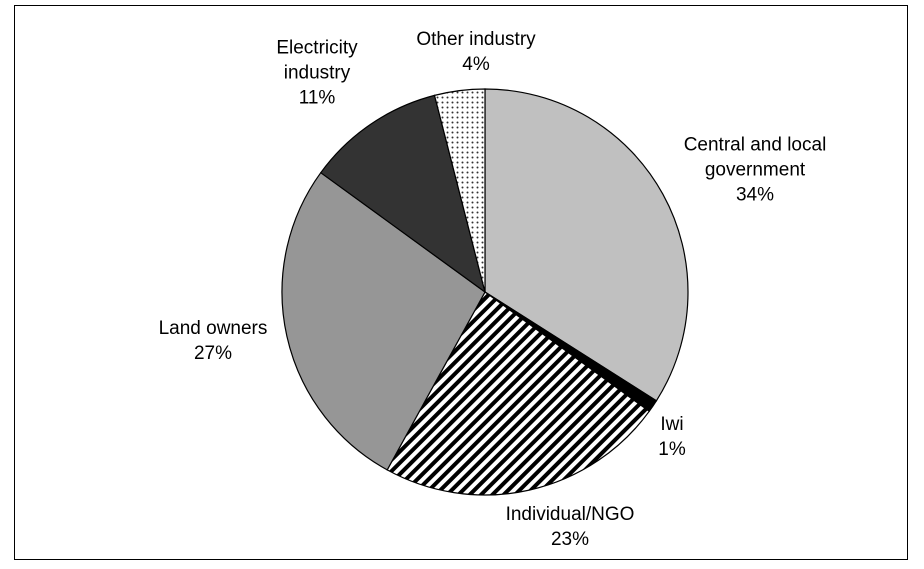 The height and width of the screenshot is (569, 924). Describe the element at coordinates (476, 64) in the screenshot. I see `value-label: 4%` at that location.